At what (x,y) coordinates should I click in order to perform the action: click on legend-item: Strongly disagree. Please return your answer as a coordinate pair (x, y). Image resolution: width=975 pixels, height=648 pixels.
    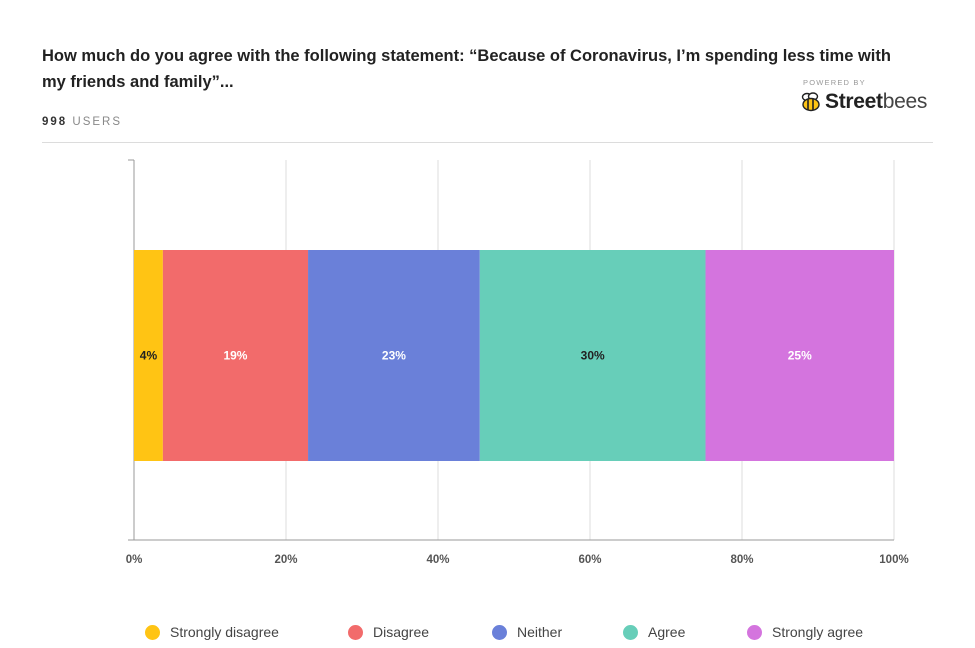
    Looking at the image, I should click on (212, 632).